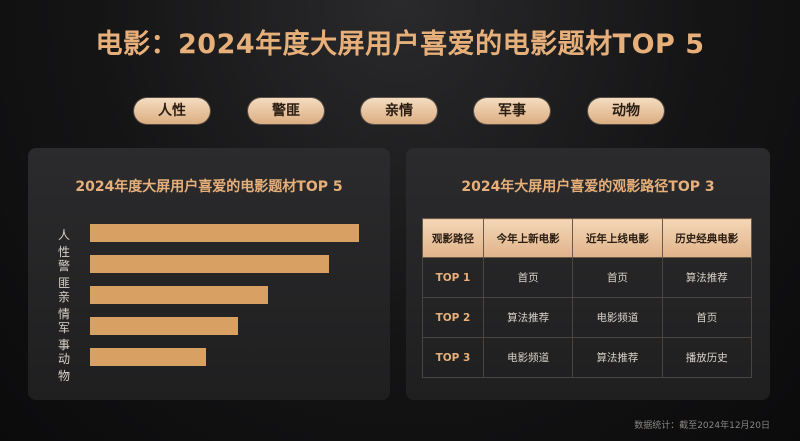 Image resolution: width=800 pixels, height=441 pixels. I want to click on bar-category-label: 人性, so click(64, 243).